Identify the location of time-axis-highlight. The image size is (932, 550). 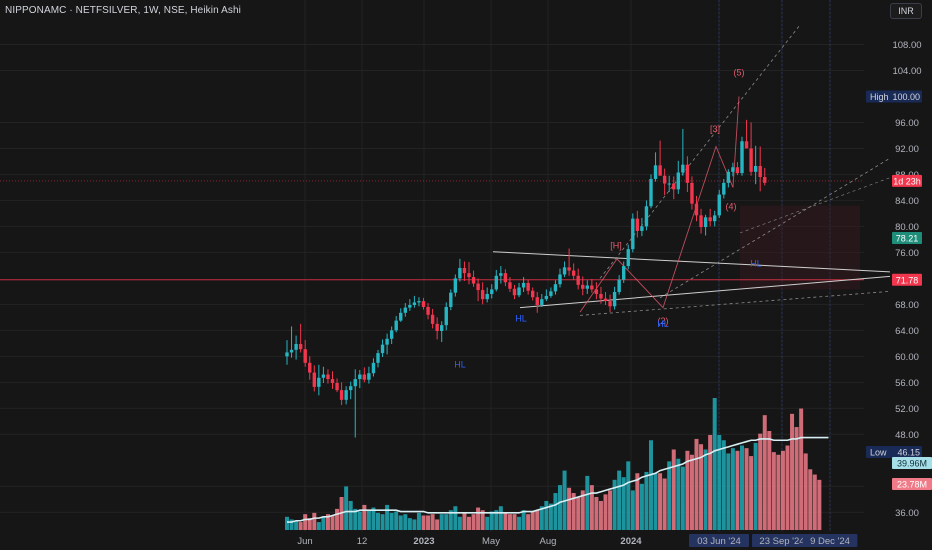
(719, 540).